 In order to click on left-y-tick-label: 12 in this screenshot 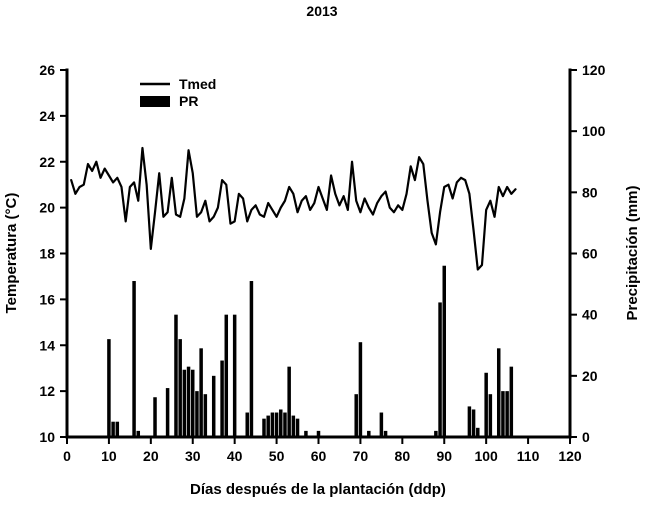, I will do `click(47, 391)`.